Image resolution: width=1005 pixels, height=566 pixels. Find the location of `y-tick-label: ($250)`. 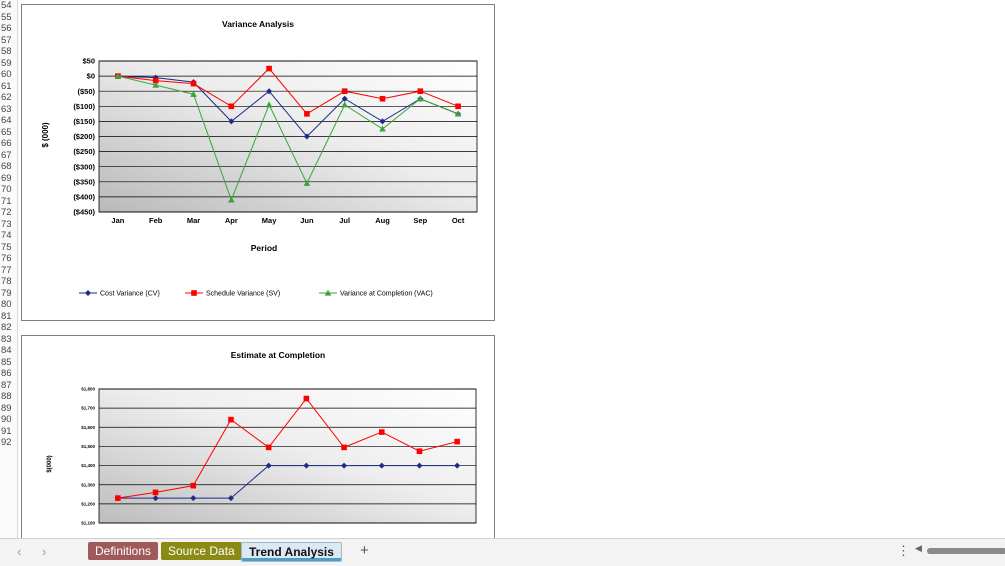

y-tick-label: ($250) is located at coordinates (84, 151).